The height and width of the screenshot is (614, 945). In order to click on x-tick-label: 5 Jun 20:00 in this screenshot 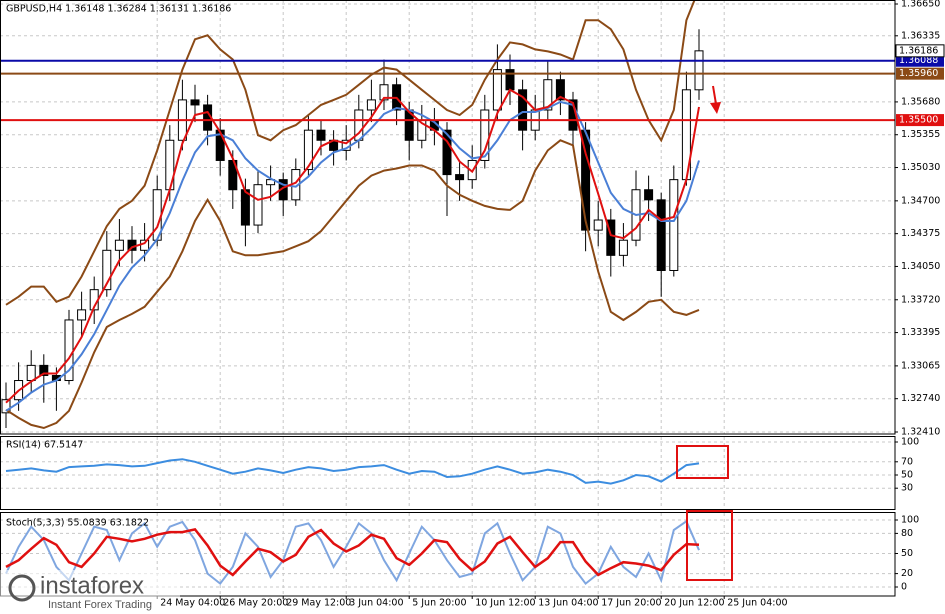, I will do `click(439, 603)`.